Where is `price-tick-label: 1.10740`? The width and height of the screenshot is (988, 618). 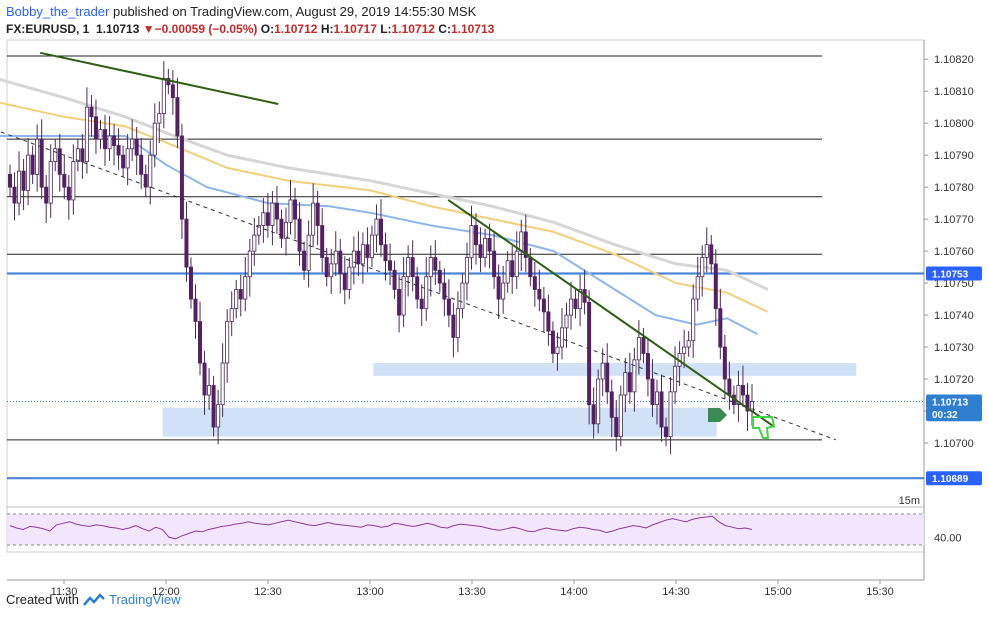
price-tick-label: 1.10740 is located at coordinates (954, 316).